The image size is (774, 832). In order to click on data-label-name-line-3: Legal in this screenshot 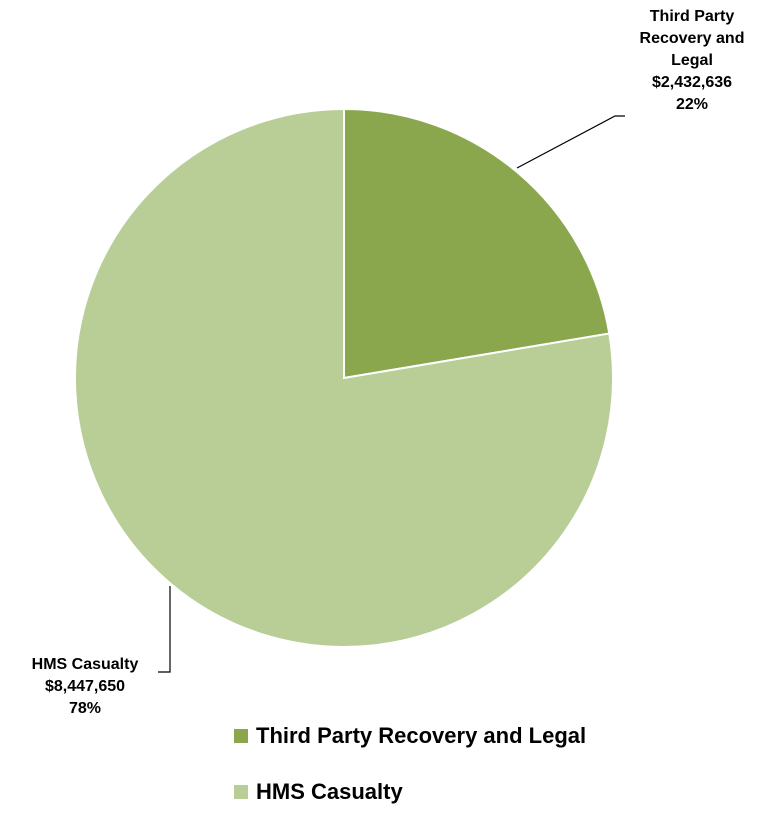, I will do `click(692, 60)`.